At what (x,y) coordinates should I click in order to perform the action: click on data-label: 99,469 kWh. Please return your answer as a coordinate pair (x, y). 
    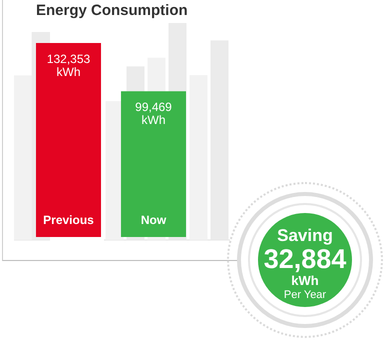
    Looking at the image, I should click on (153, 114).